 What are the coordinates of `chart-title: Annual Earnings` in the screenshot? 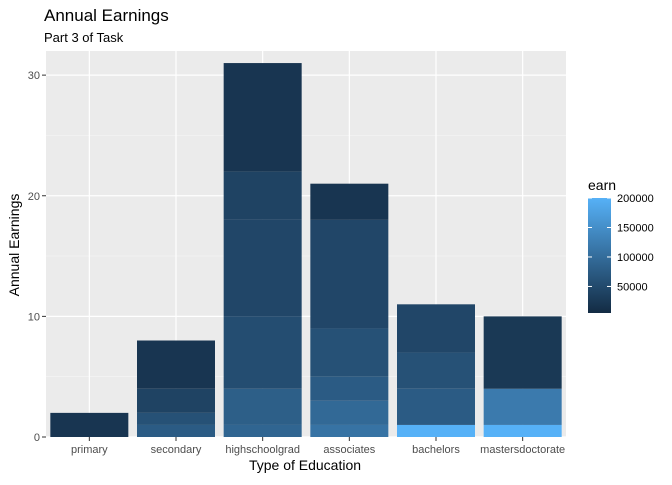 It's located at (106, 15).